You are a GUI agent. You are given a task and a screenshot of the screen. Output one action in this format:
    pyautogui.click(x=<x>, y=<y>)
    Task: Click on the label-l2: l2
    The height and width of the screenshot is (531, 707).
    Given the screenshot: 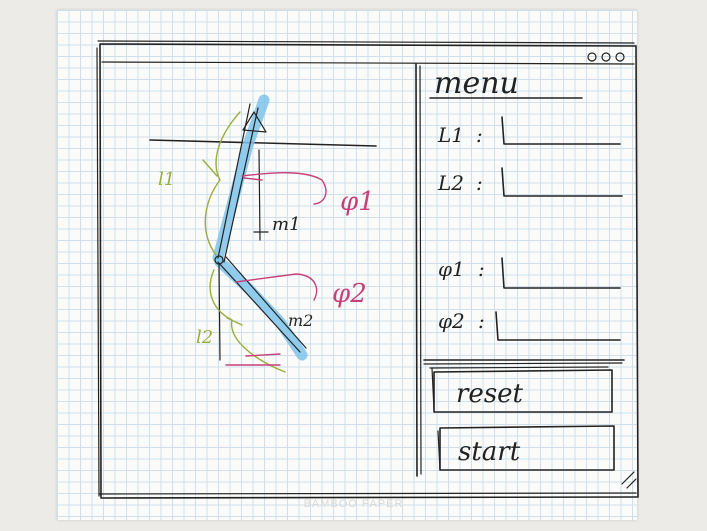 What is the action you would take?
    pyautogui.click(x=204, y=337)
    